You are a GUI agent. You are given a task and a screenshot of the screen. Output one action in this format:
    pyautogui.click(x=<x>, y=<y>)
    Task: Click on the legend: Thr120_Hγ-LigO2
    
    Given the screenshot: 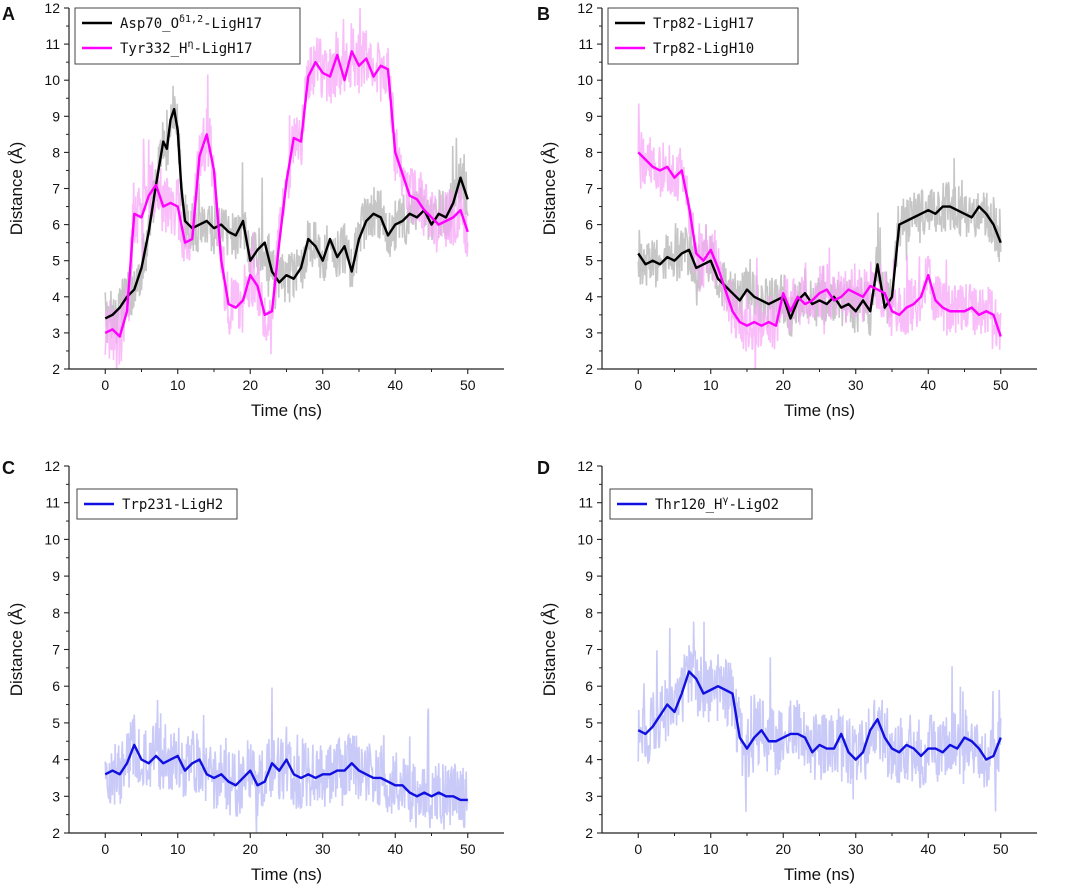 What is the action you would take?
    pyautogui.click(x=711, y=504)
    